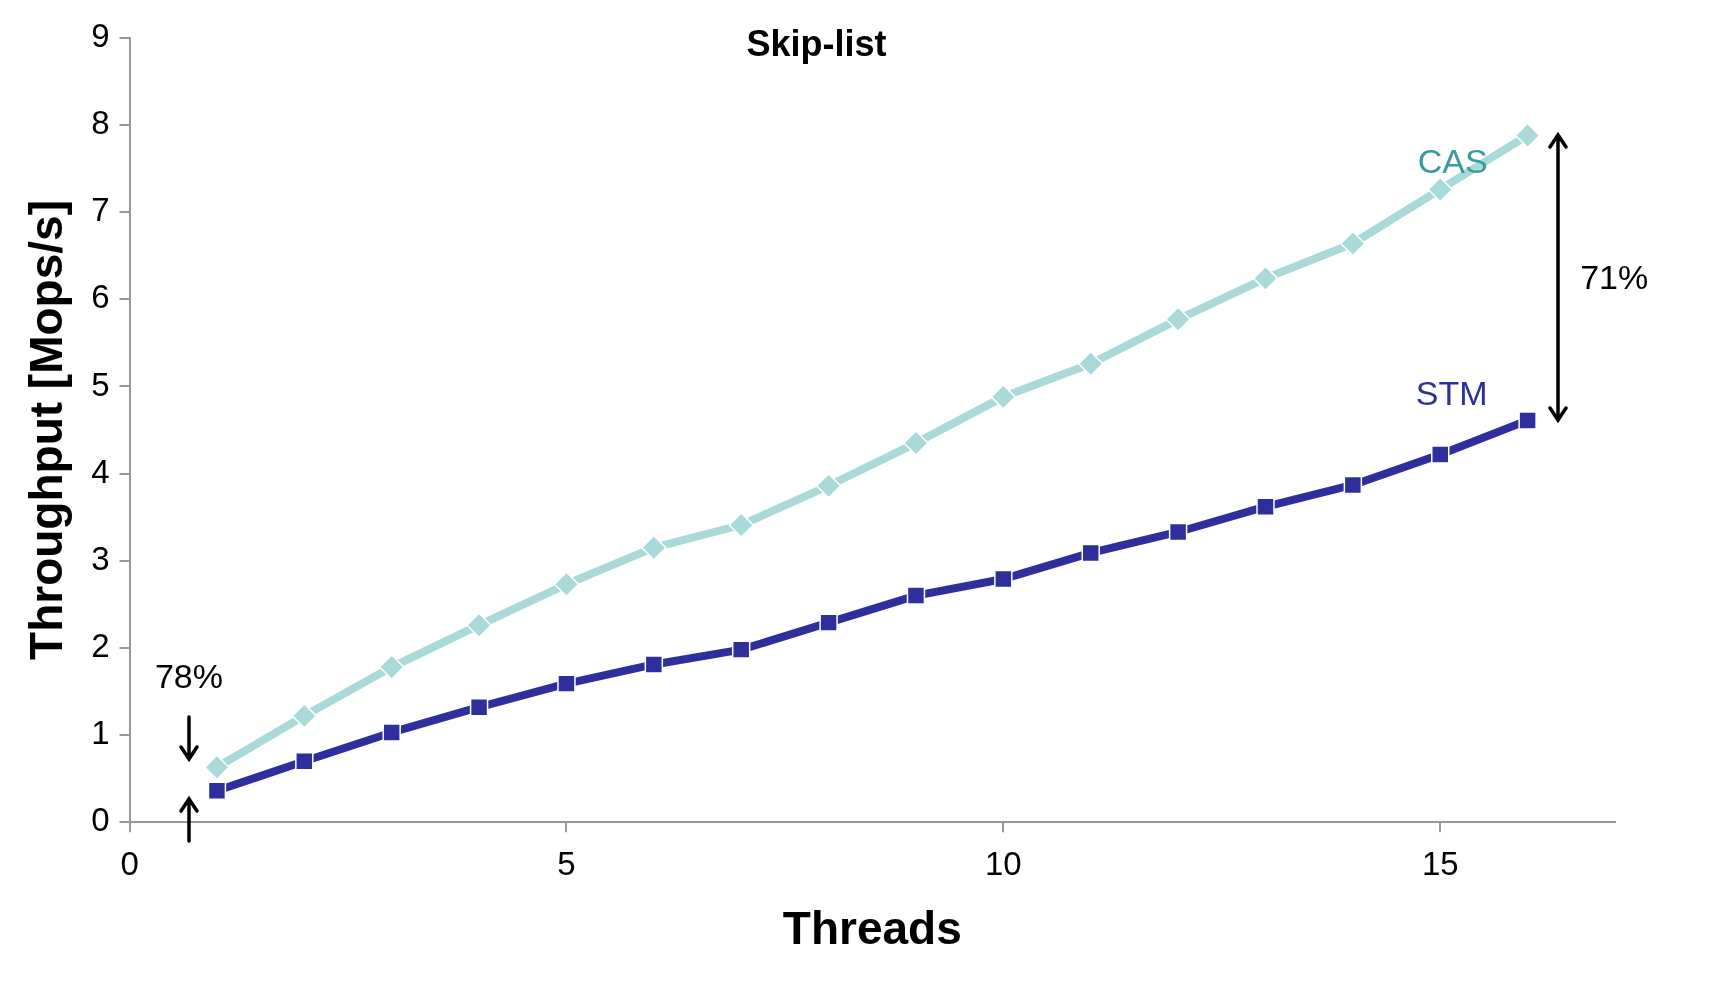 Image resolution: width=1713 pixels, height=981 pixels. What do you see at coordinates (100, 210) in the screenshot?
I see `y-tick-label: 7` at bounding box center [100, 210].